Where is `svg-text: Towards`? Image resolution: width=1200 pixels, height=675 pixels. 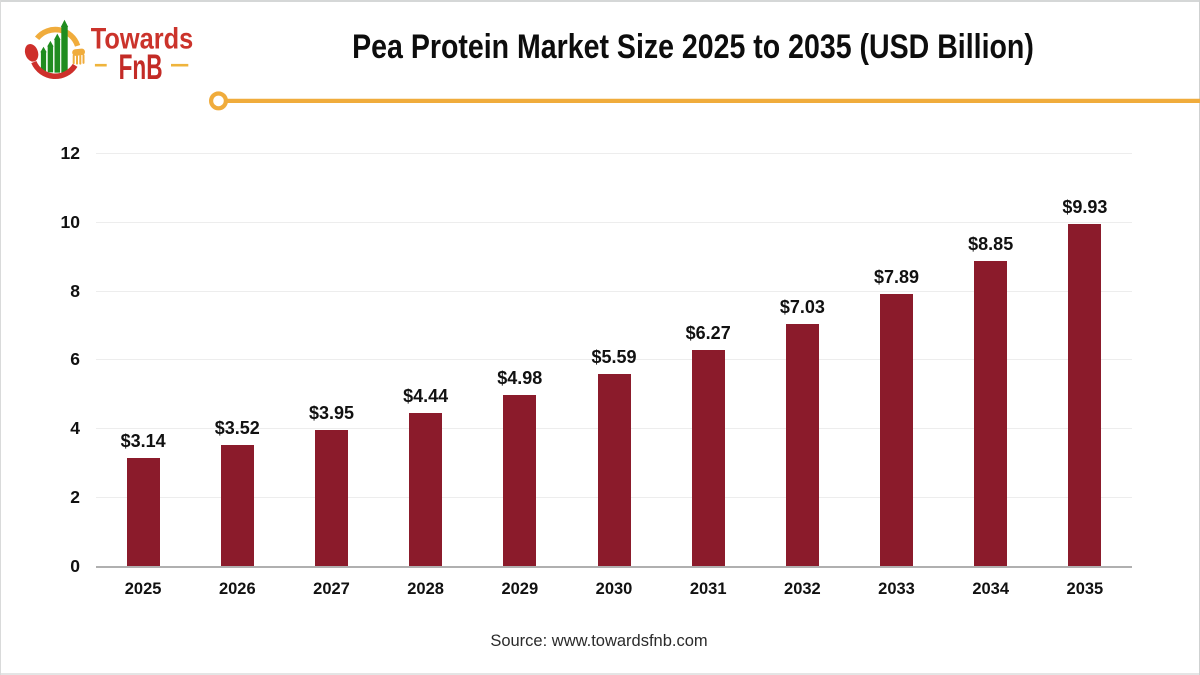
svg-text: Towards is located at coordinates (142, 38).